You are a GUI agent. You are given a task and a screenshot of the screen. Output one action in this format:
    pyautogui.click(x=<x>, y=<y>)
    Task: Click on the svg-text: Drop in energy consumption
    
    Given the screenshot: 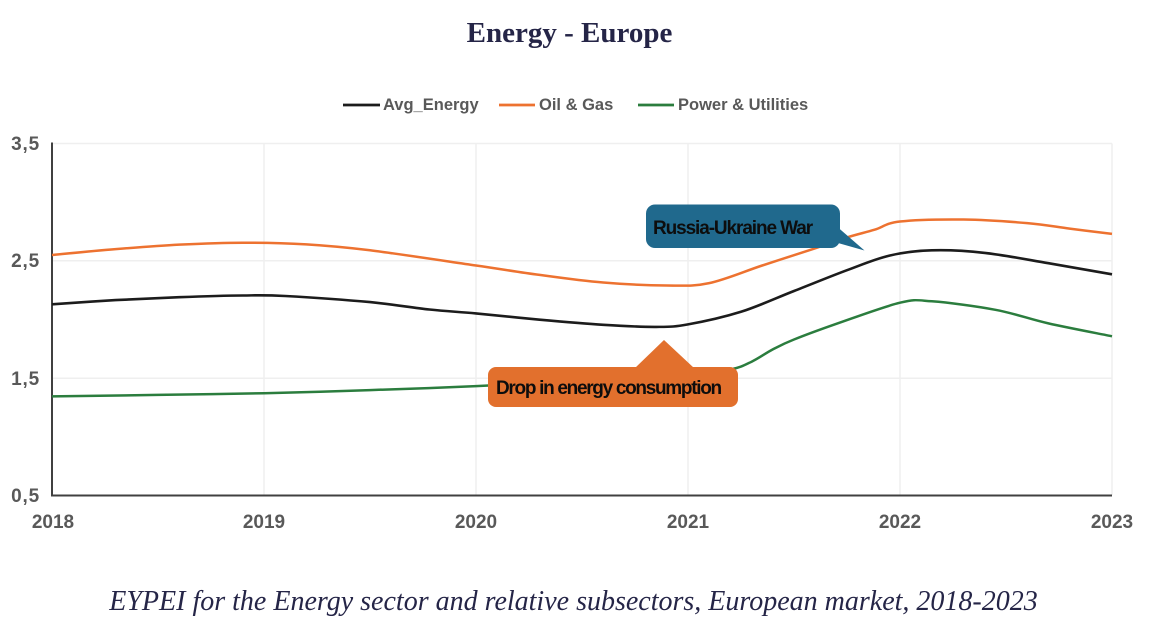 What is the action you would take?
    pyautogui.click(x=609, y=388)
    